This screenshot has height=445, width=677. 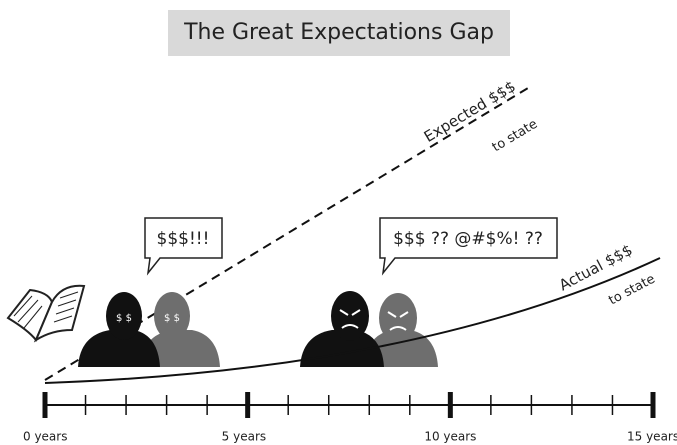 What do you see at coordinates (183, 239) in the screenshot?
I see `bubble-text: $$$!!!` at bounding box center [183, 239].